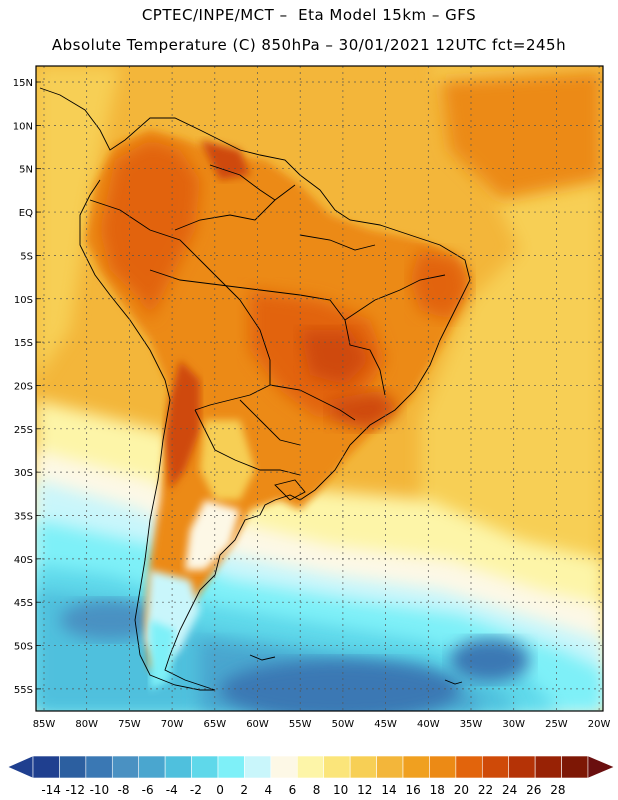 The width and height of the screenshot is (618, 800). I want to click on colorbar-label: 18, so click(437, 790).